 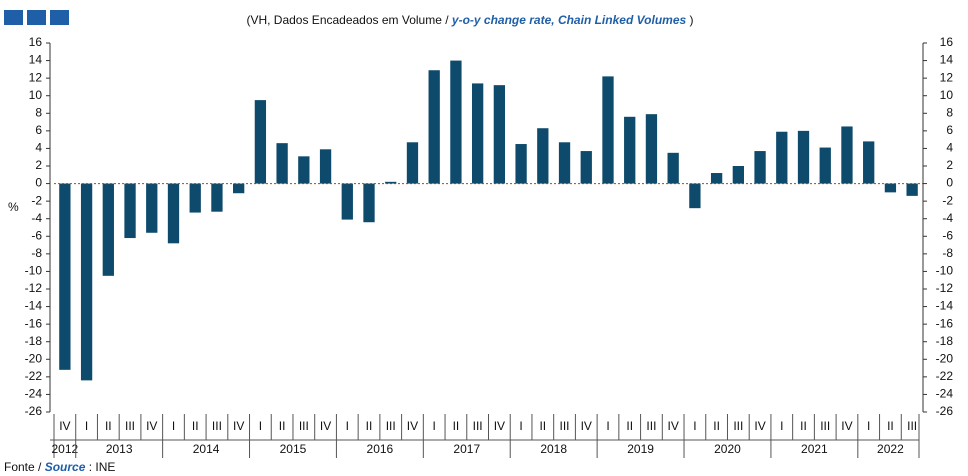 What do you see at coordinates (23, 467) in the screenshot?
I see `source-label: Fonte /` at bounding box center [23, 467].